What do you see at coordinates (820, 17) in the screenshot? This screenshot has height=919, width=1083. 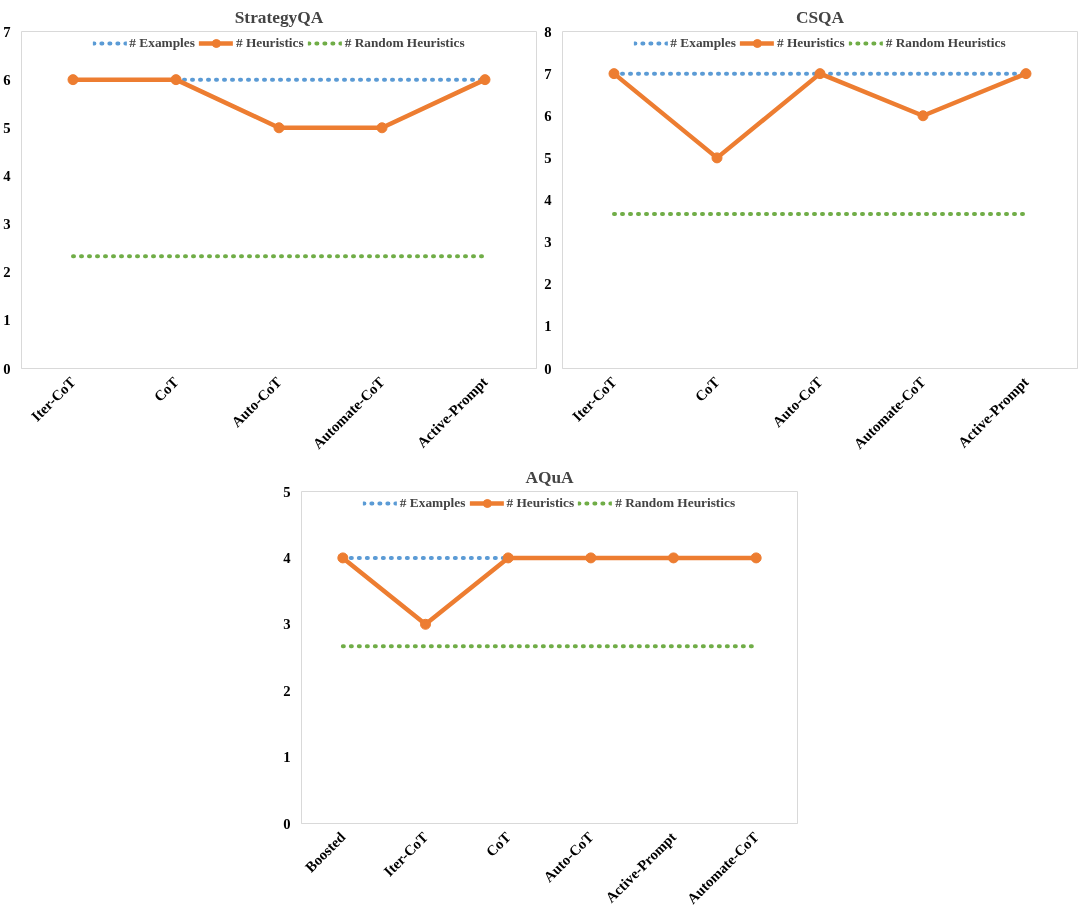 I see `chart-title: CSQA` at bounding box center [820, 17].